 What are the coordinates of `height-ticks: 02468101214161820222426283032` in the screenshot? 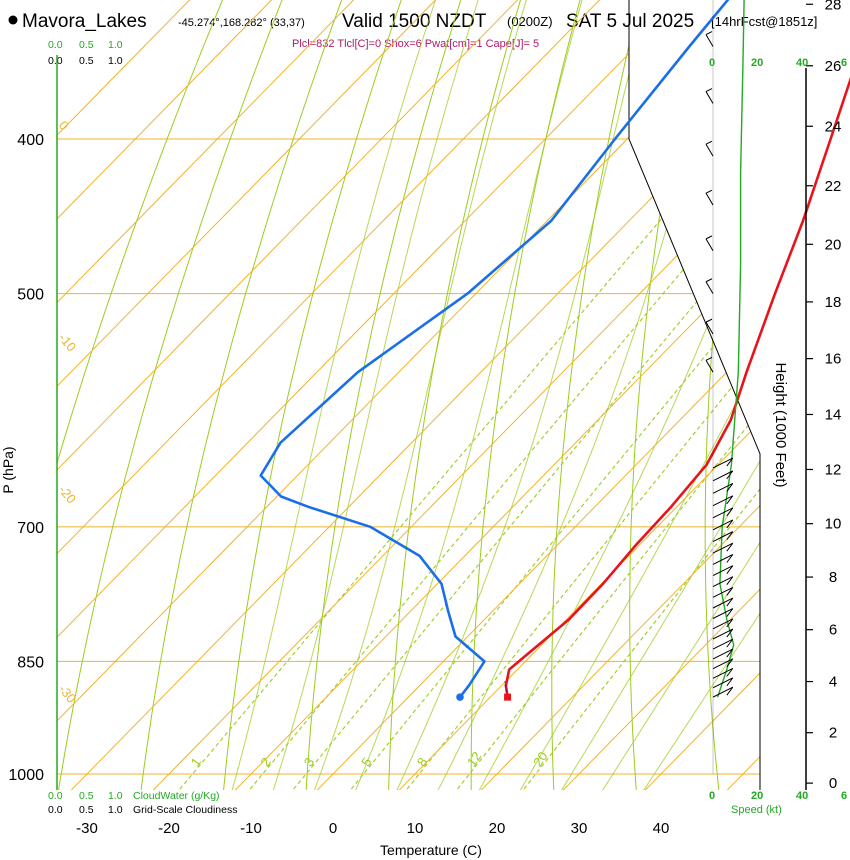 It's located at (823, 396).